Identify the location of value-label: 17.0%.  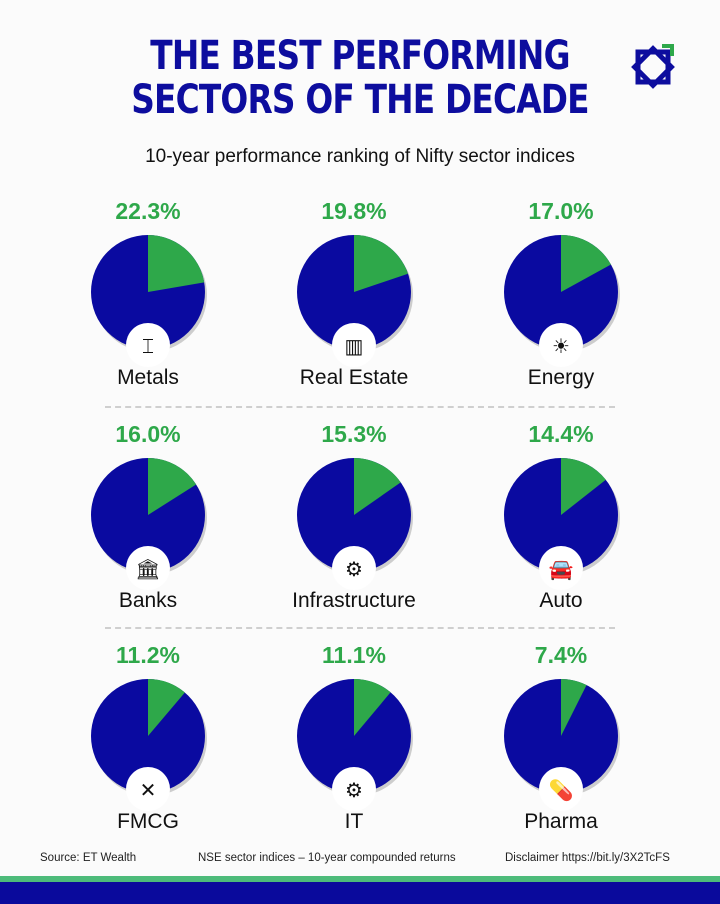
(561, 211).